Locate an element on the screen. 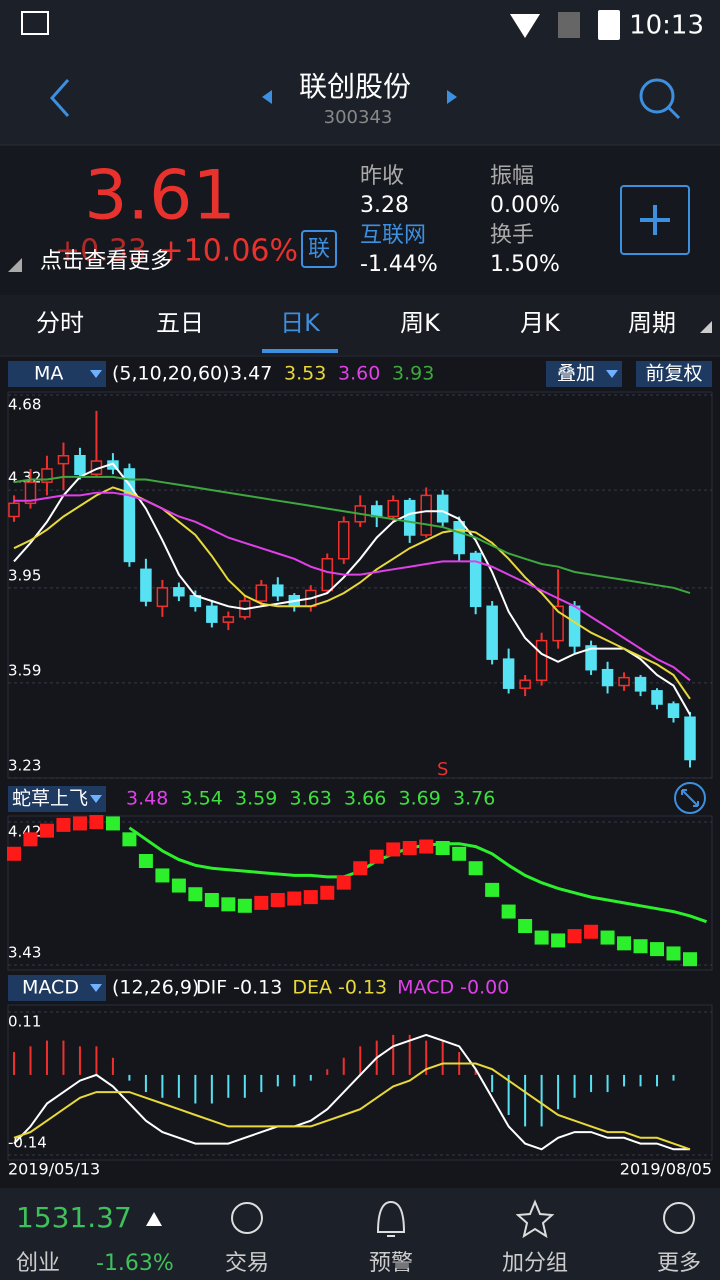  badge: 联 is located at coordinates (319, 249).